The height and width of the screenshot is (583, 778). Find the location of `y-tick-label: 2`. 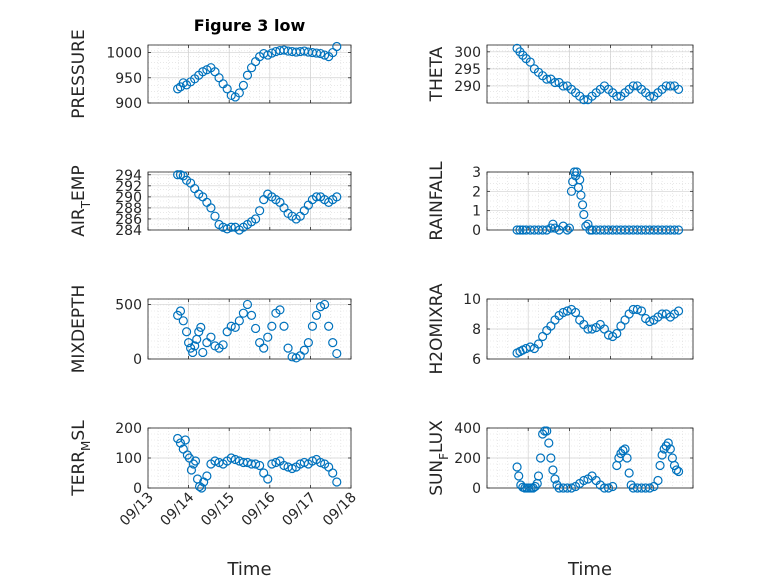

y-tick-label: 2 is located at coordinates (476, 192).